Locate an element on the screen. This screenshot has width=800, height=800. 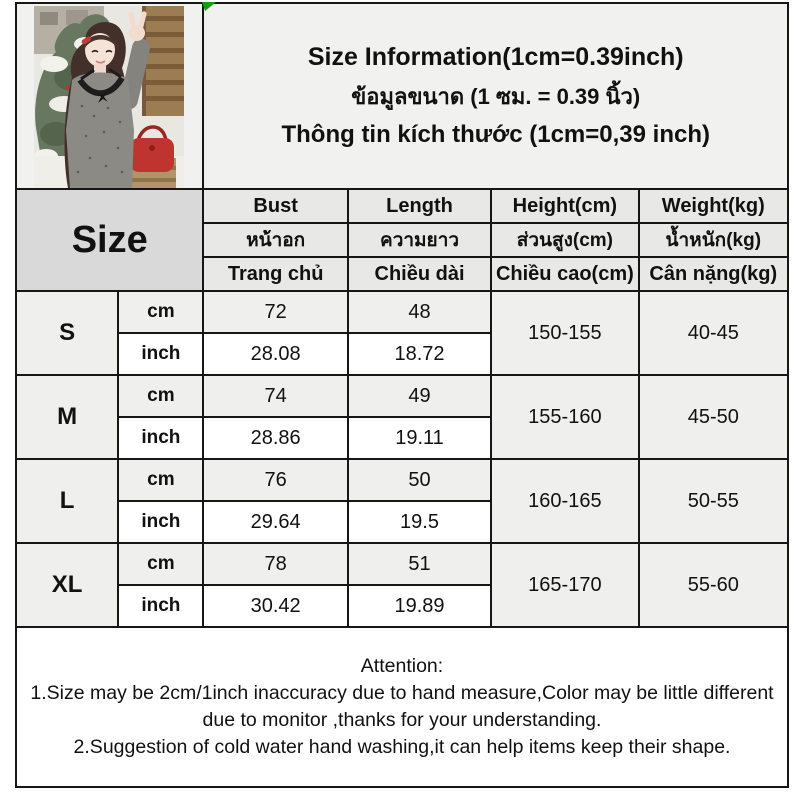
photo-wood-shutter is located at coordinates (163, 61).